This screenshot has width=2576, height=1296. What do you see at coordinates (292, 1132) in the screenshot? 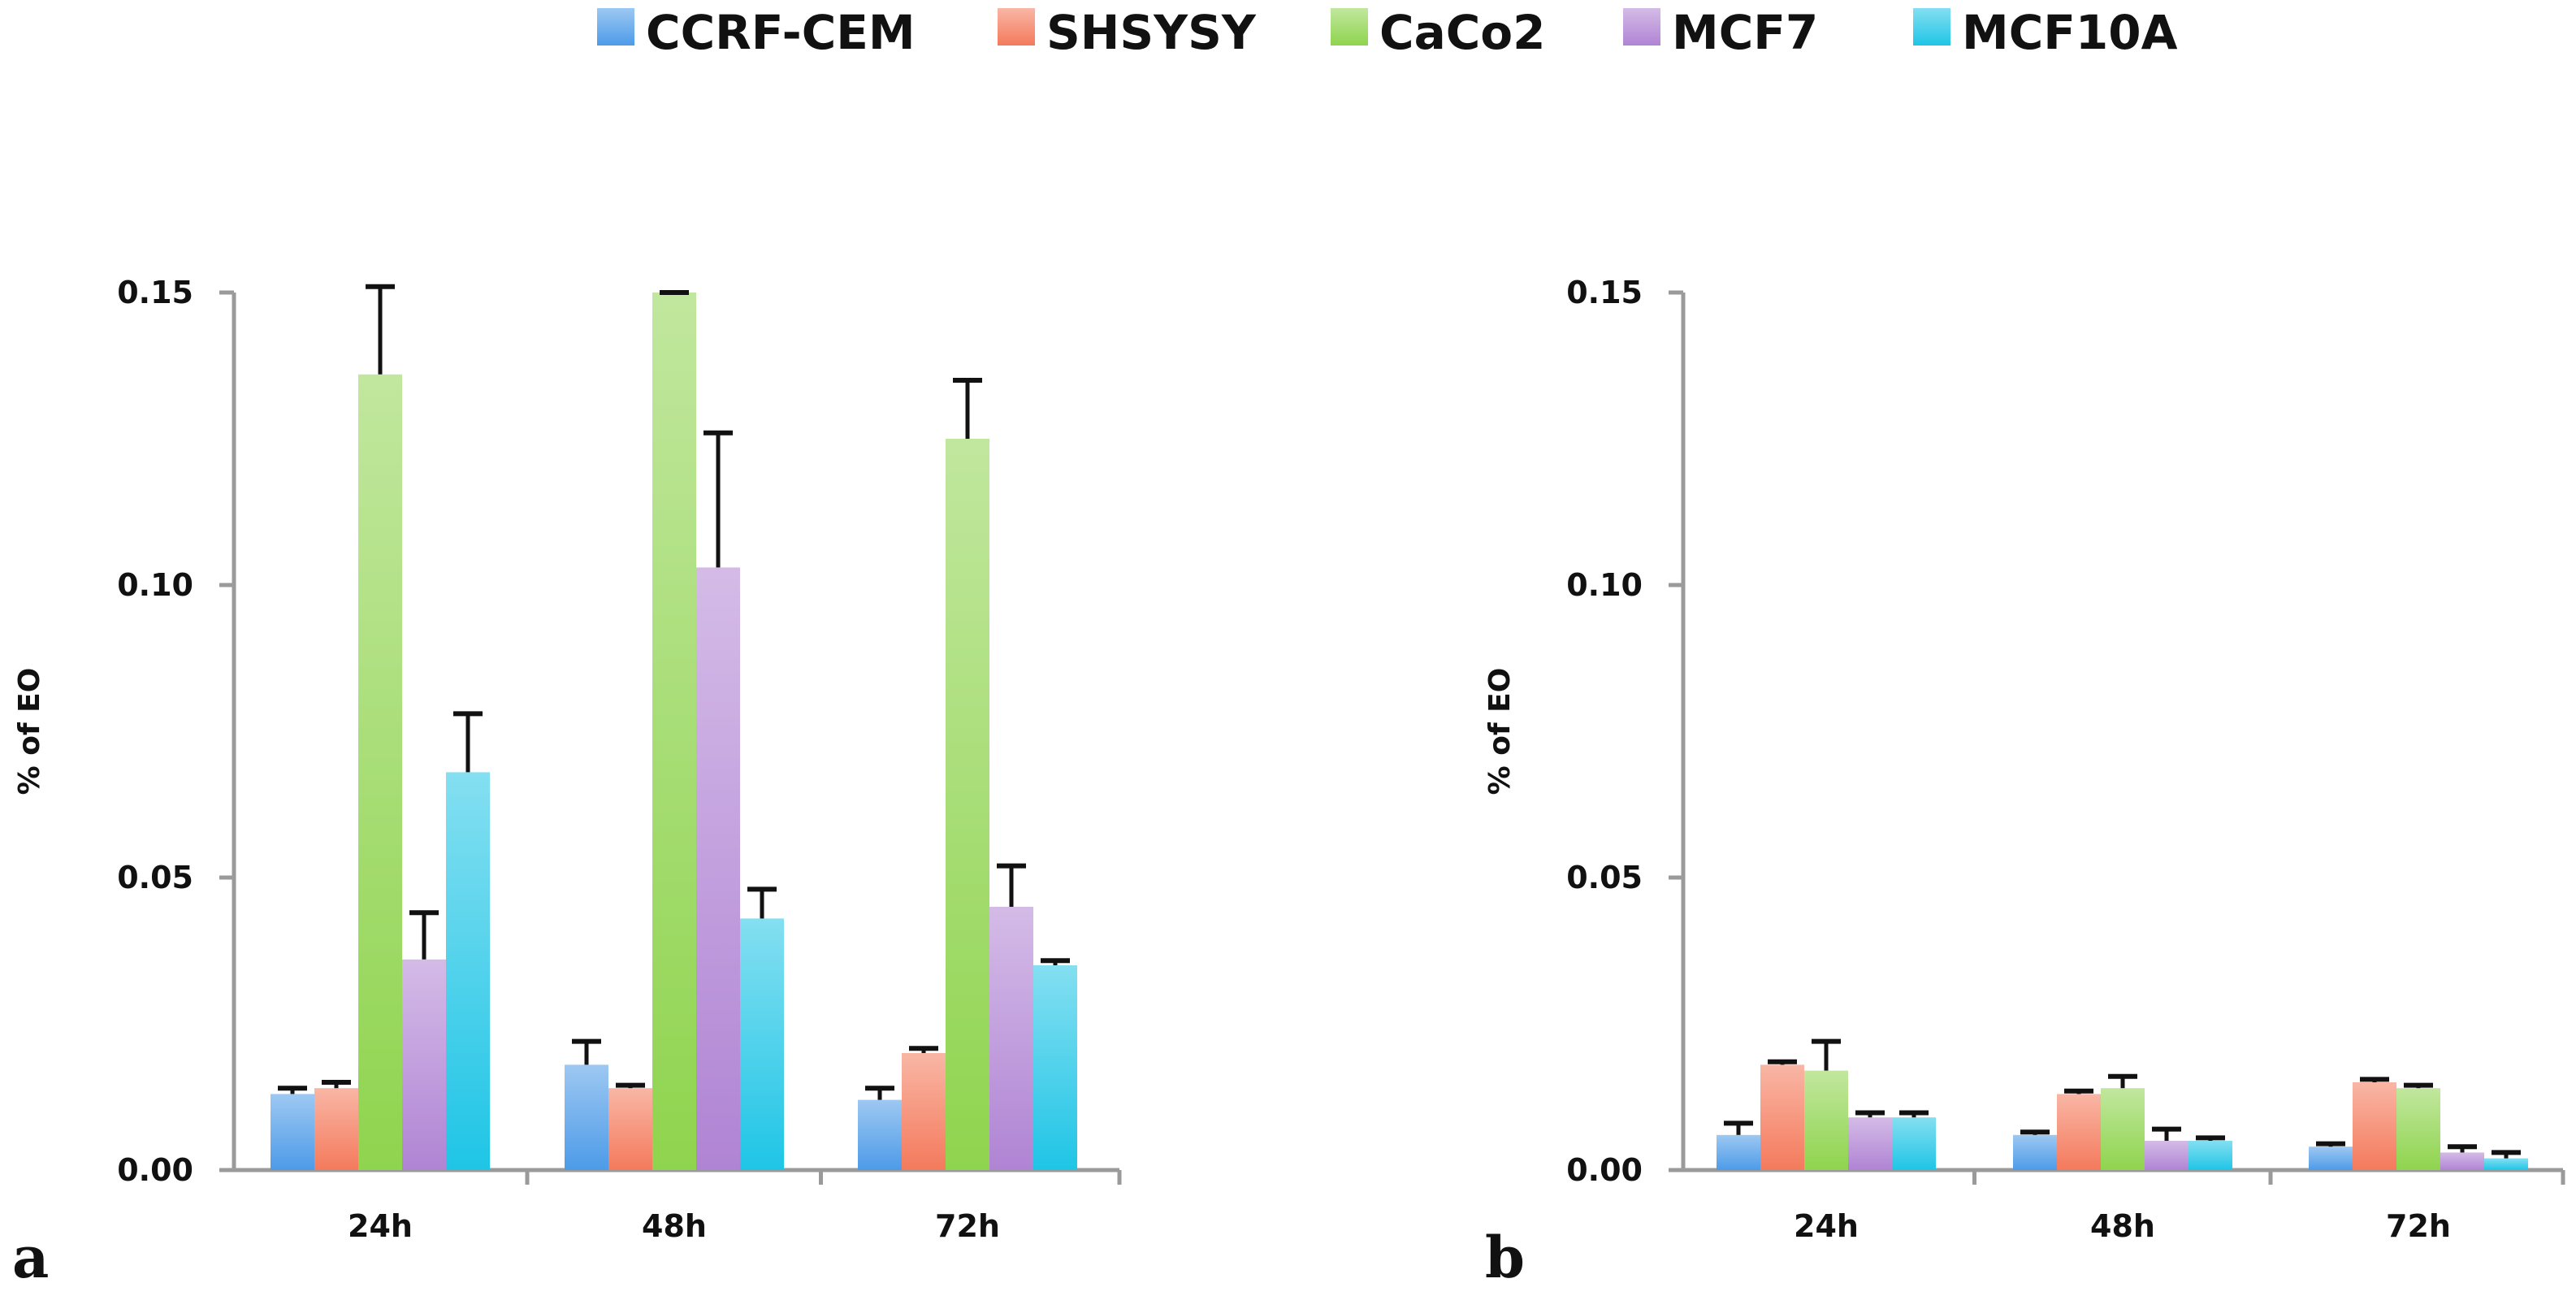
I see `bar-a-ccrf-cem-24h` at bounding box center [292, 1132].